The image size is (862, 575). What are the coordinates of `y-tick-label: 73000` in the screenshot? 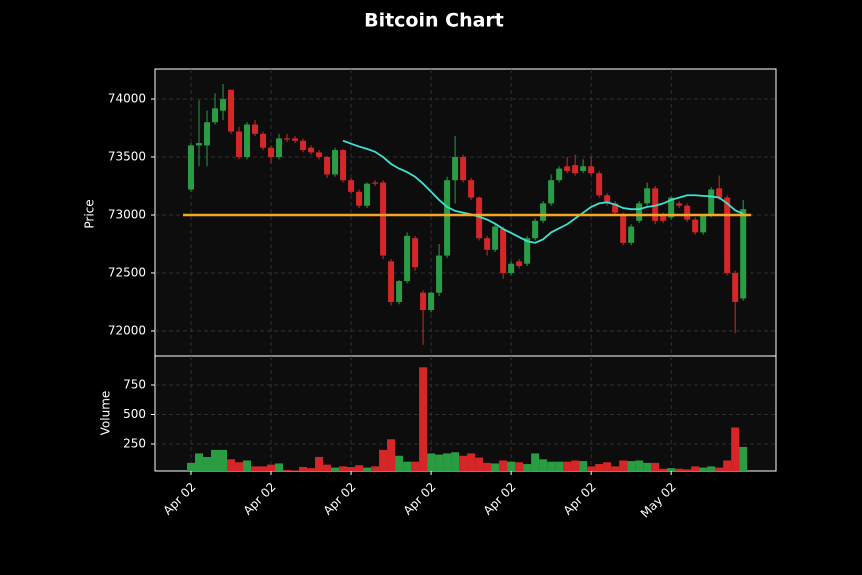 It's located at (127, 214).